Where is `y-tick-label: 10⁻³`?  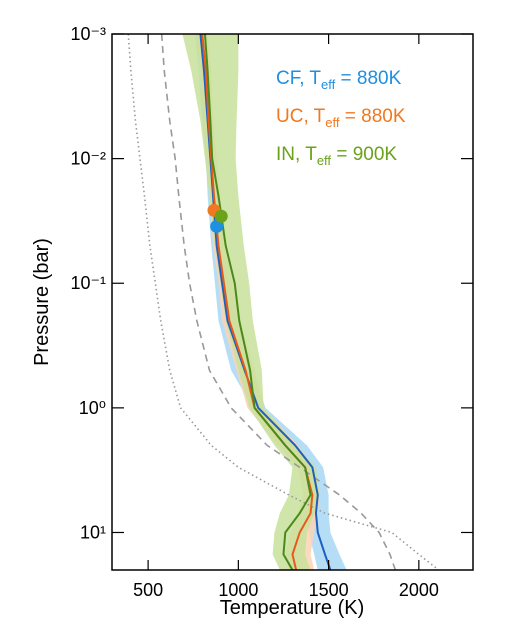
y-tick-label: 10⁻³ is located at coordinates (88, 34).